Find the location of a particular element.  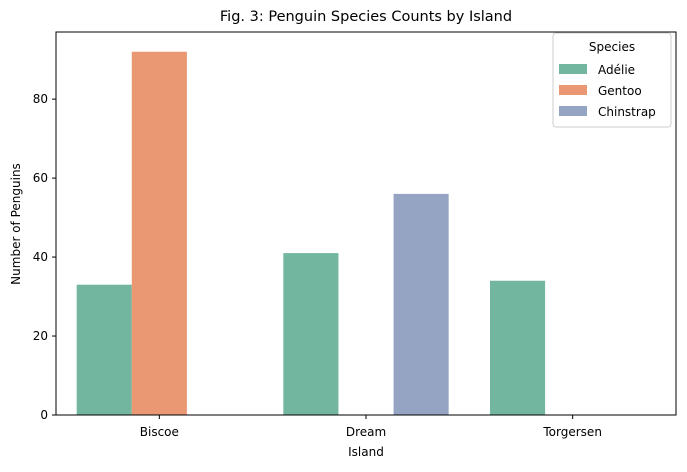

x-tick-label: Biscoe is located at coordinates (159, 432).